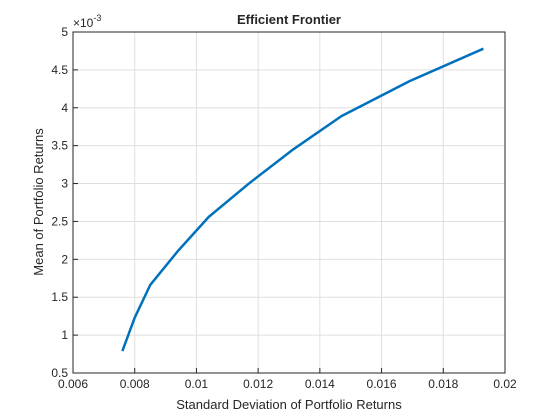 The image size is (560, 420). Describe the element at coordinates (59, 221) in the screenshot. I see `y-tick-label: 2.5` at that location.